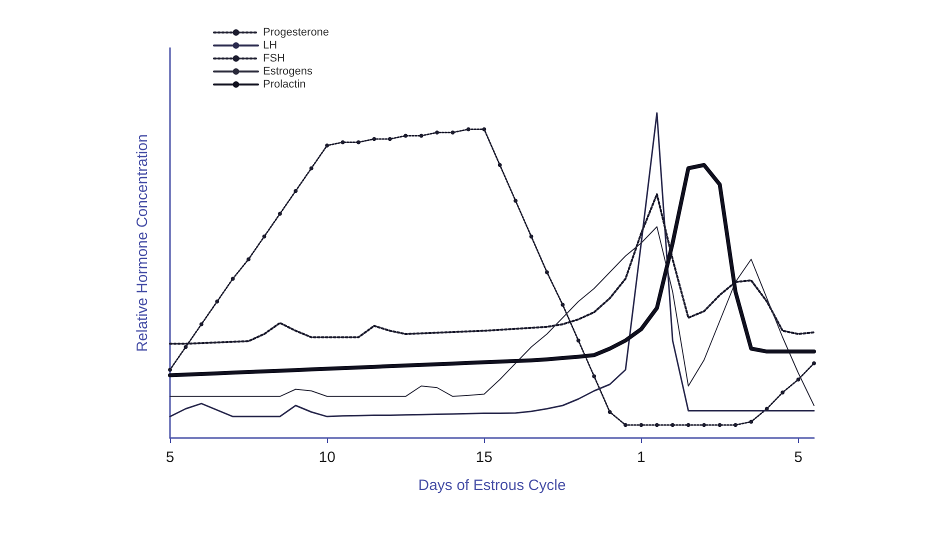 Image resolution: width=950 pixels, height=536 pixels. I want to click on legend-label: FSH, so click(274, 58).